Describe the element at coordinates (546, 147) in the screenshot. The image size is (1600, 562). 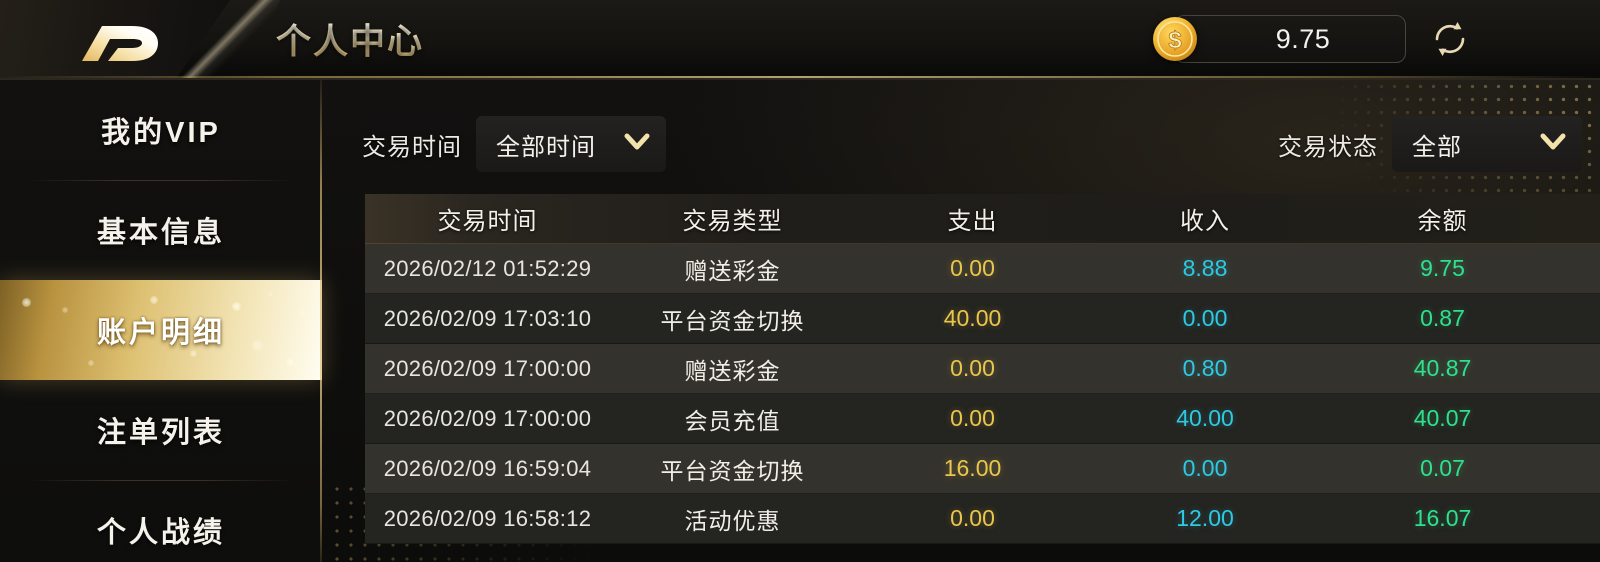
I see `transaction-time-value: 全部时间` at that location.